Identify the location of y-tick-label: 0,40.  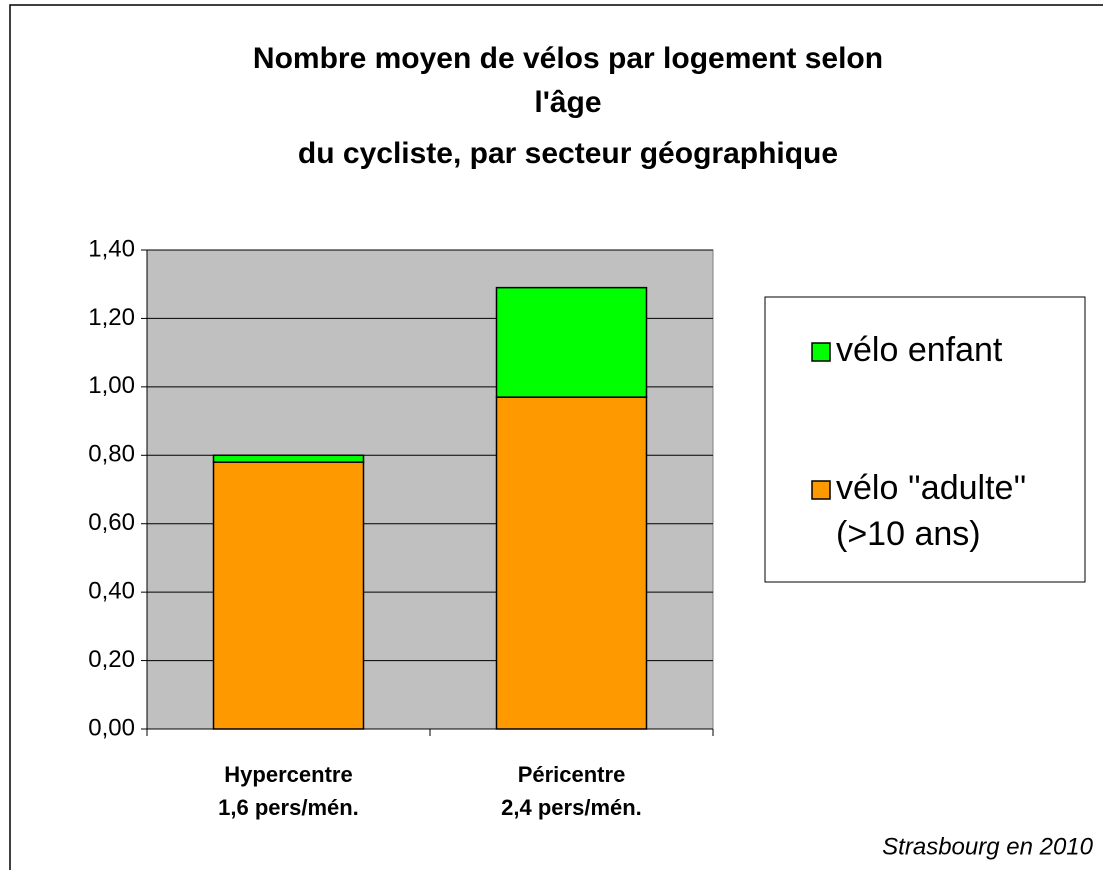
(111, 590).